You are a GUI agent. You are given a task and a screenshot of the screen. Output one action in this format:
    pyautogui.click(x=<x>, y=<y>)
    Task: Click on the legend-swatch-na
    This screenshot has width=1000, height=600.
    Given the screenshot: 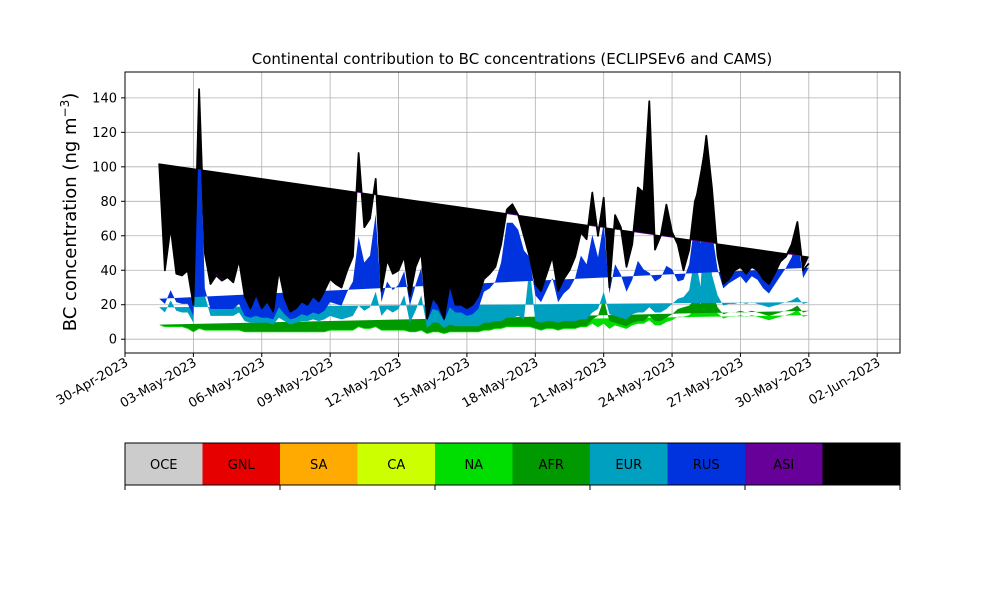 What is the action you would take?
    pyautogui.click(x=474, y=464)
    